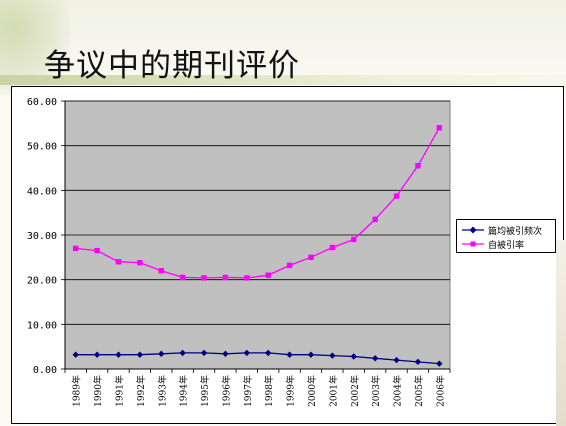 The image size is (566, 426). I want to click on x-tick-label: 1996年, so click(226, 391).